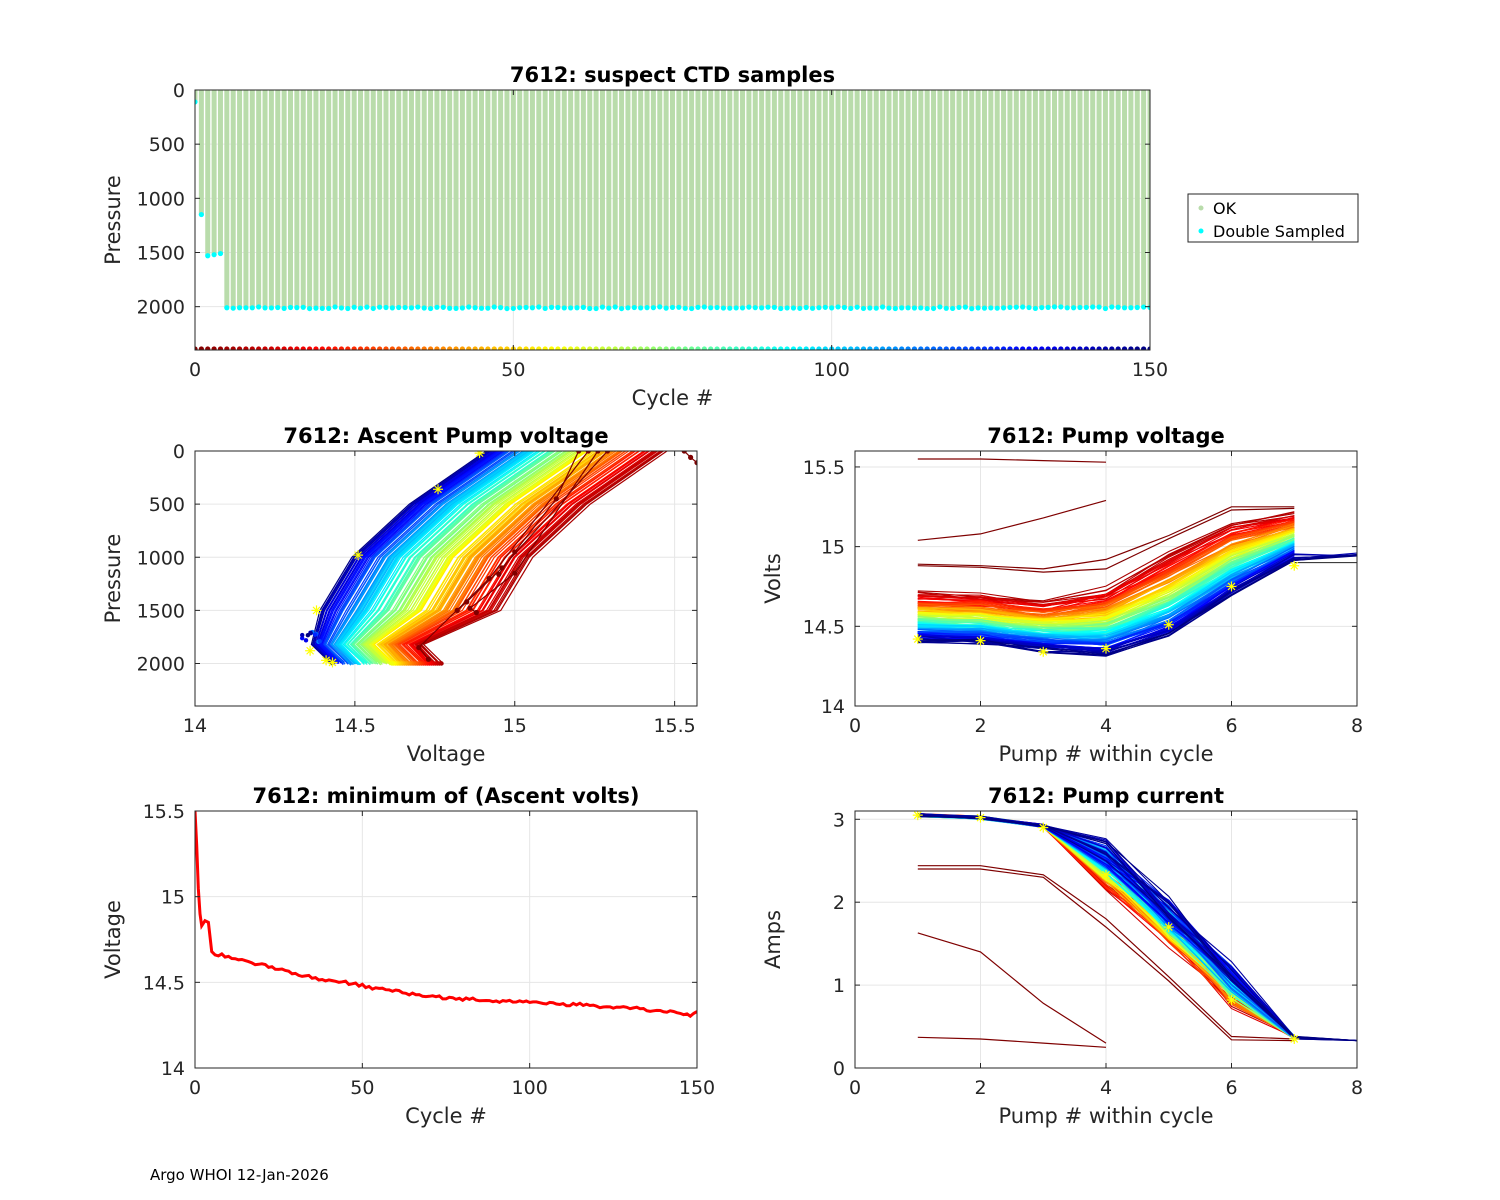 The height and width of the screenshot is (1200, 1500). What do you see at coordinates (1106, 1116) in the screenshot?
I see `x-axis-label: Pump # within cycle` at bounding box center [1106, 1116].